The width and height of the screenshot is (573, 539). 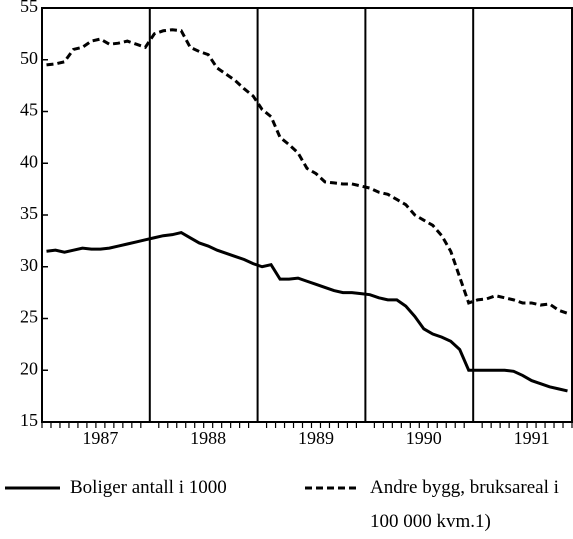 I want to click on y-tick-label: 40, so click(x=29, y=161).